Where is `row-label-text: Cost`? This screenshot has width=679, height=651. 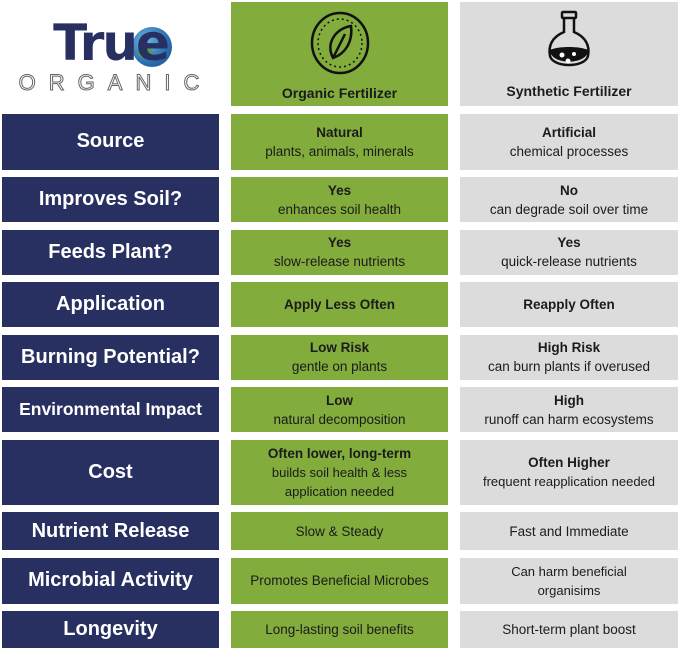 row-label-text: Cost is located at coordinates (110, 471).